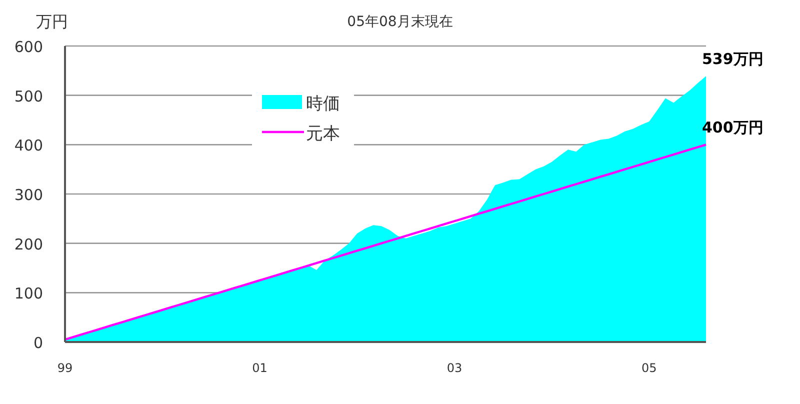  What do you see at coordinates (28, 96) in the screenshot?
I see `y-tick-label: 500` at bounding box center [28, 96].